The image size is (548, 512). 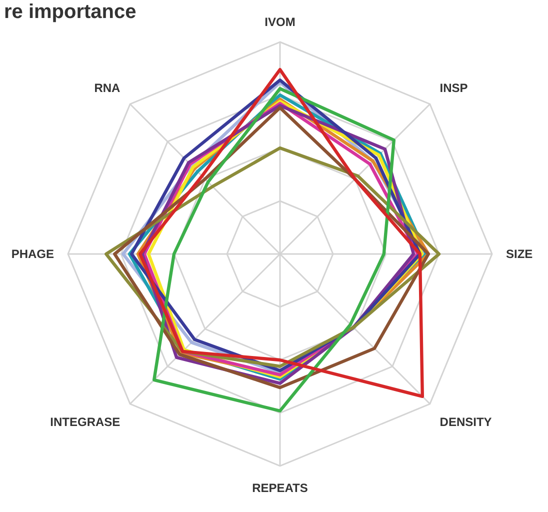 What do you see at coordinates (32, 254) in the screenshot?
I see `spoke-label: PHAGE` at bounding box center [32, 254].